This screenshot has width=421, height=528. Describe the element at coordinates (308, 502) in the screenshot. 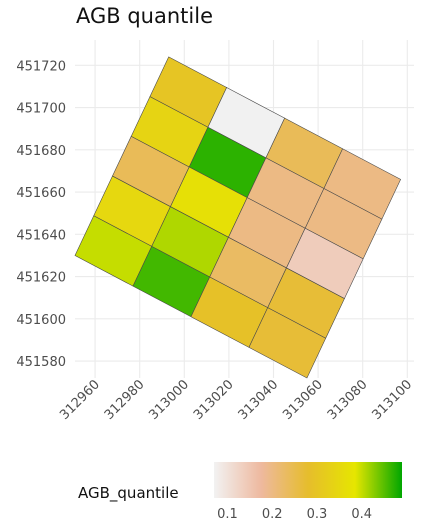

I see `legend-tick-marks` at that location.